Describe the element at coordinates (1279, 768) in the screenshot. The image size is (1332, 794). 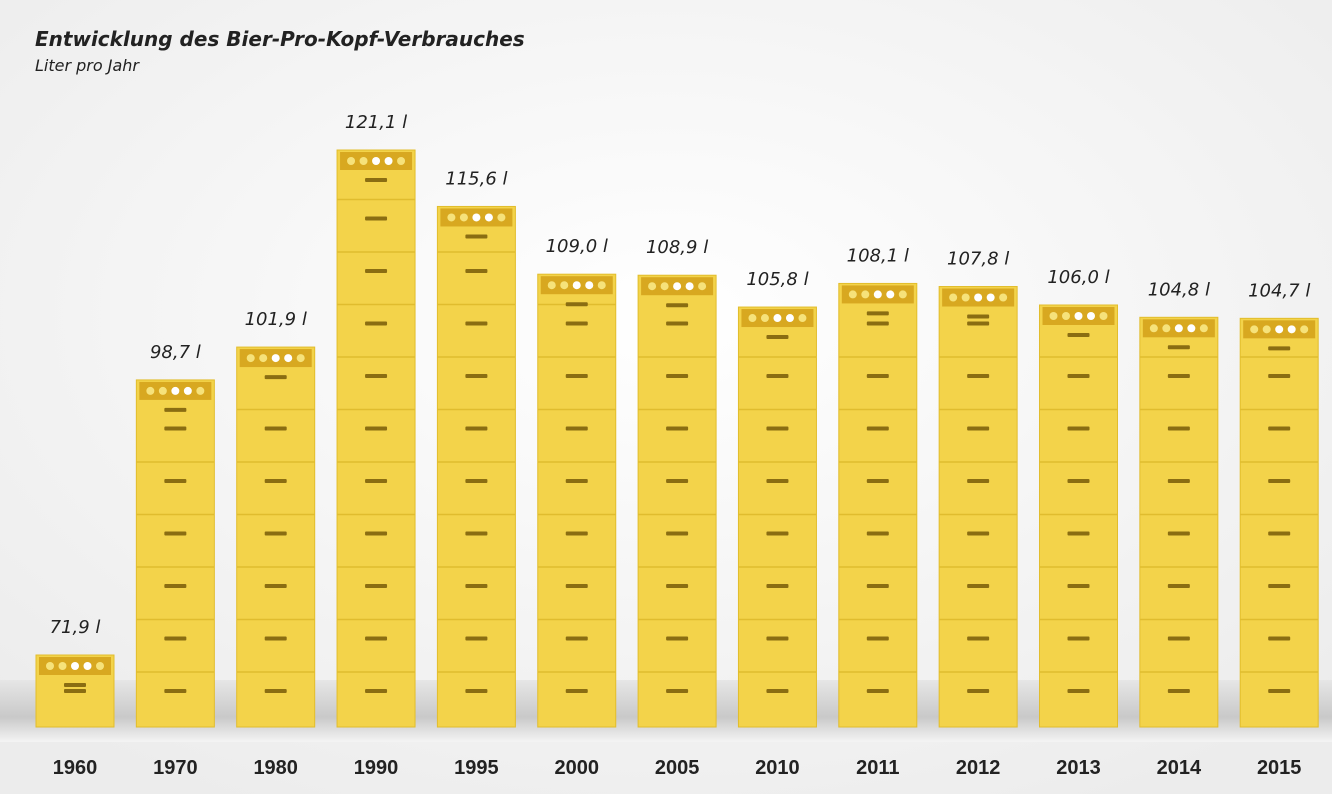
I see `x-tick-label: 2015` at that location.